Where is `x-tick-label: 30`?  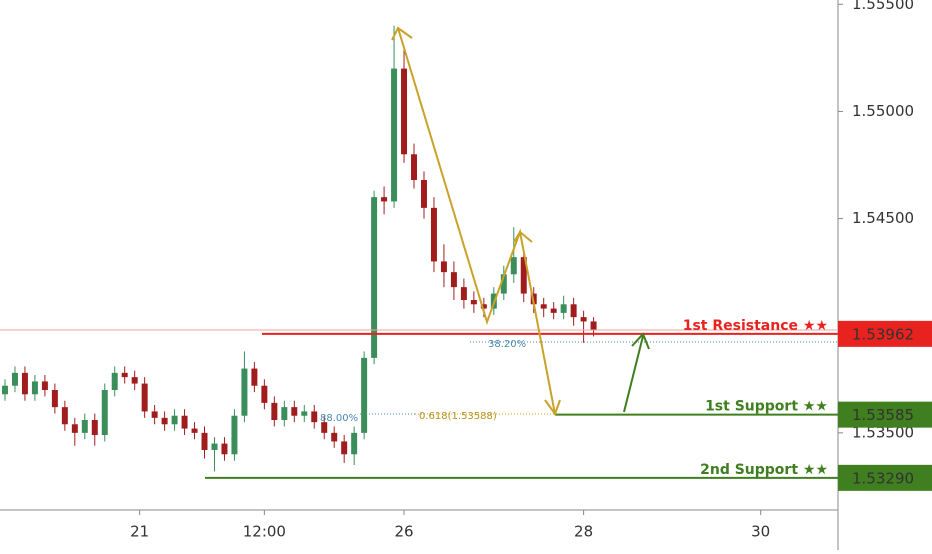
x-tick-label: 30 is located at coordinates (760, 532).